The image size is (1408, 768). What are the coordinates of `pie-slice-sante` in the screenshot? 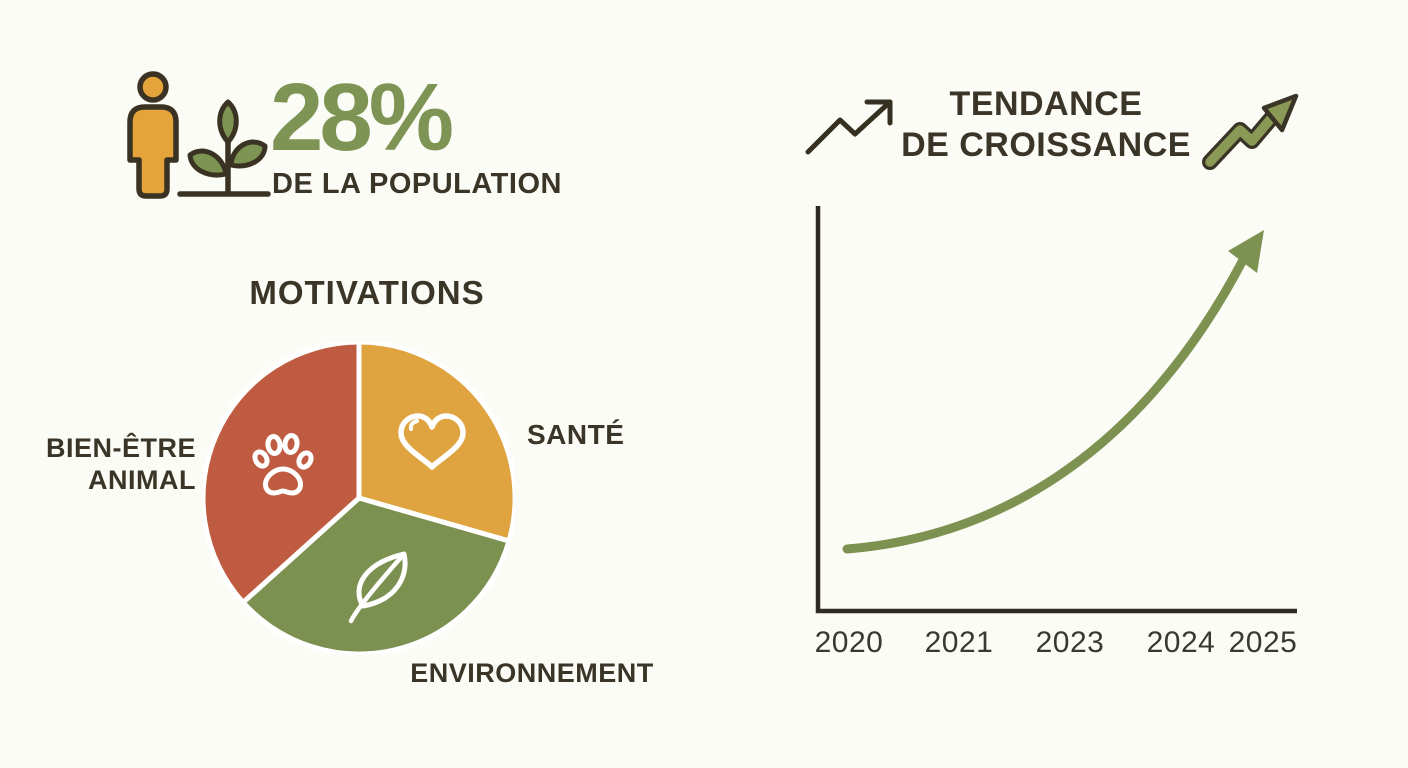 It's located at (435, 443).